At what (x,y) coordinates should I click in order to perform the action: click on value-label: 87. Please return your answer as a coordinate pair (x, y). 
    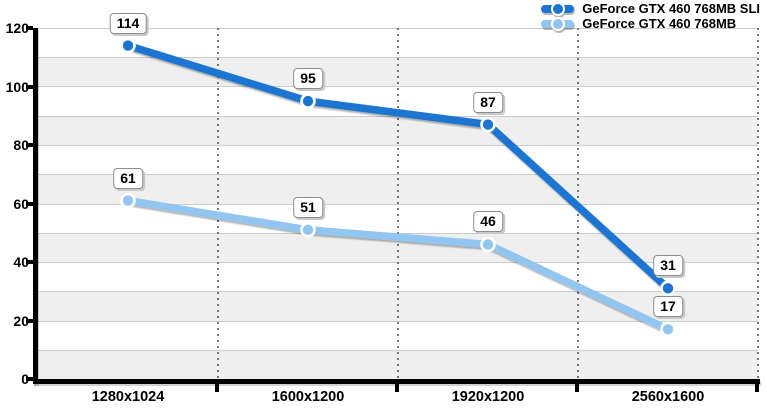
    Looking at the image, I should click on (488, 102).